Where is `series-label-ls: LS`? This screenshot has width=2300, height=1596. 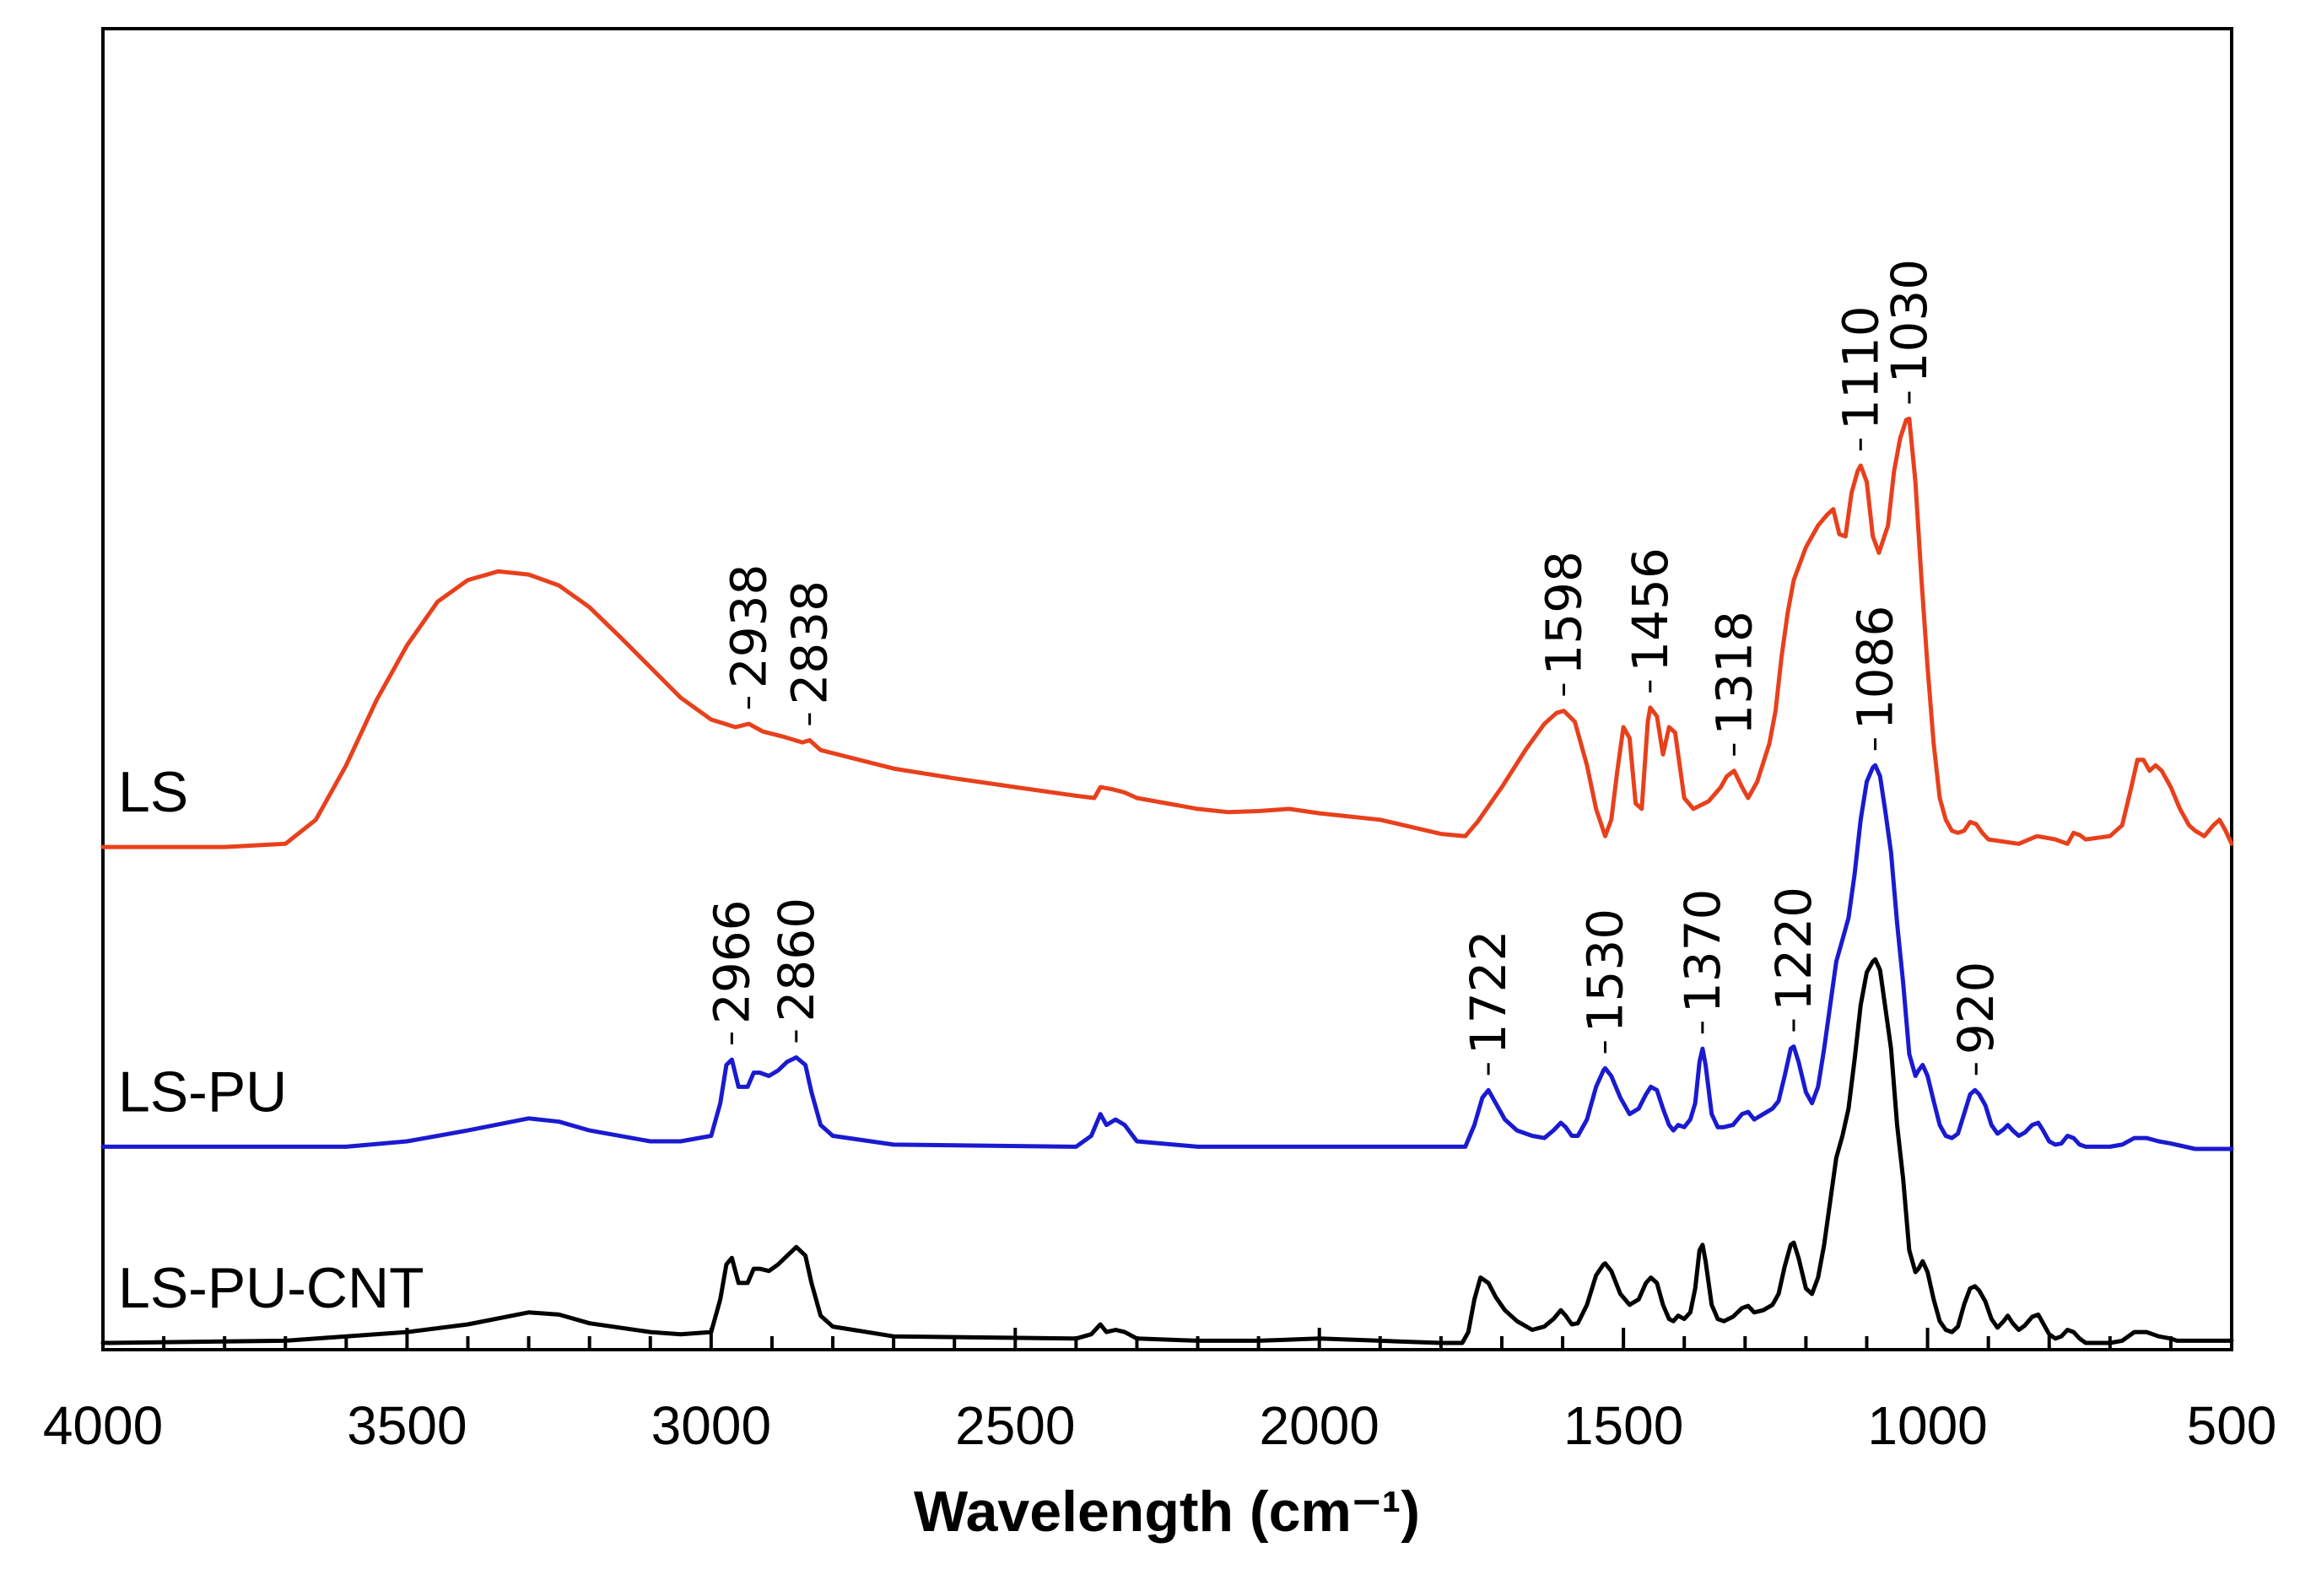
series-label-ls: LS is located at coordinates (153, 792).